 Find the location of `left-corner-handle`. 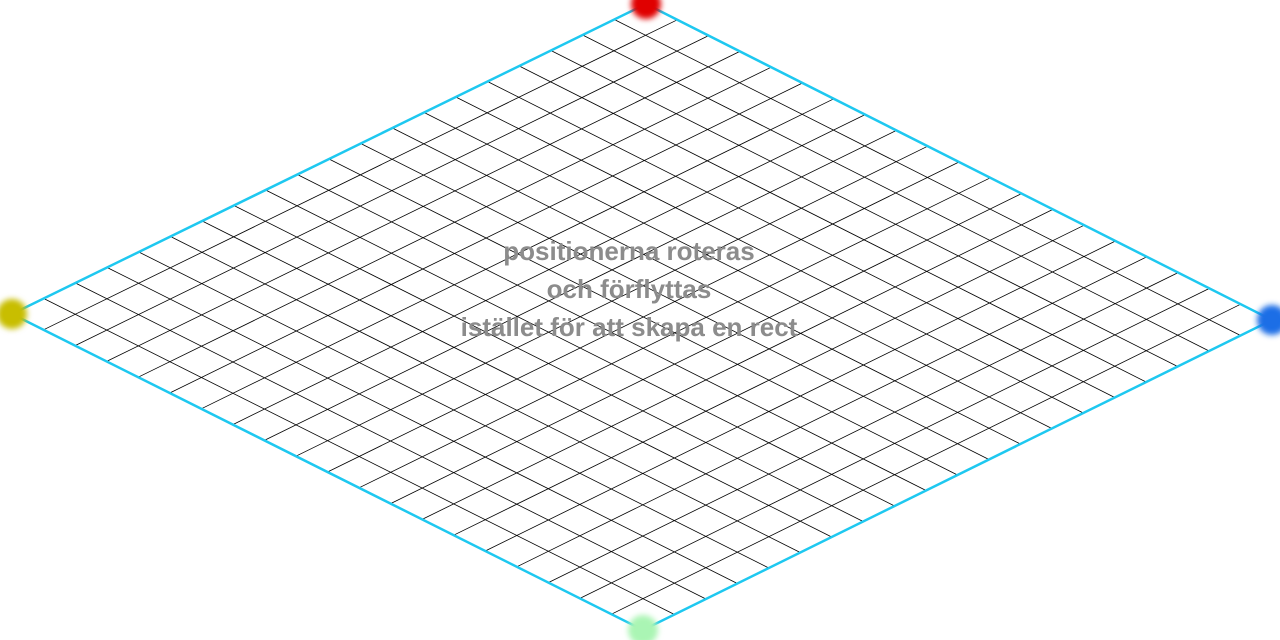

left-corner-handle is located at coordinates (13, 314).